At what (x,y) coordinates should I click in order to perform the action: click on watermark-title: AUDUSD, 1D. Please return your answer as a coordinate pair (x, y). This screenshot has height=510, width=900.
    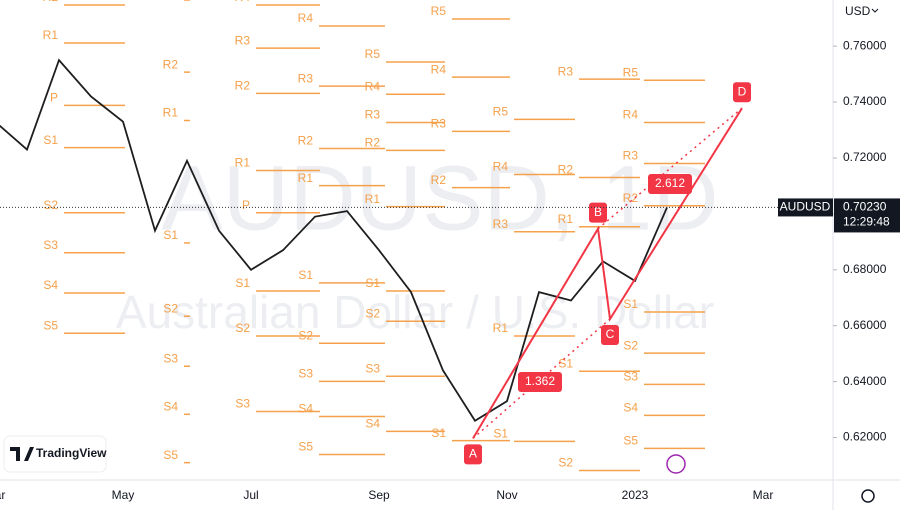
    Looking at the image, I should click on (439, 198).